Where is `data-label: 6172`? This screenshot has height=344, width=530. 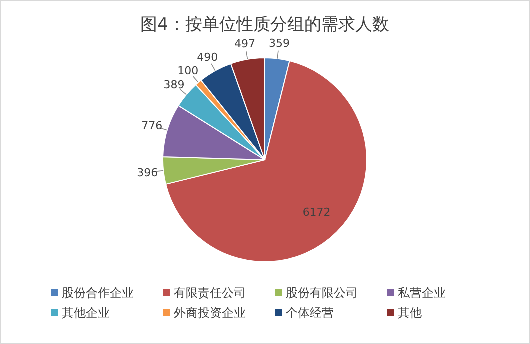 data-label: 6172 is located at coordinates (316, 213).